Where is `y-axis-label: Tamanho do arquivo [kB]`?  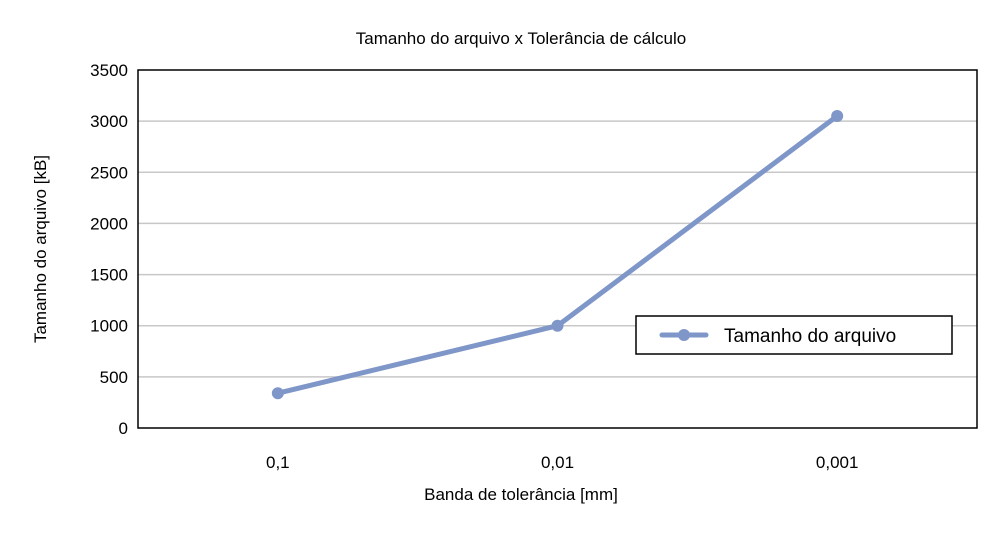 y-axis-label: Tamanho do arquivo [kB] is located at coordinates (40, 249).